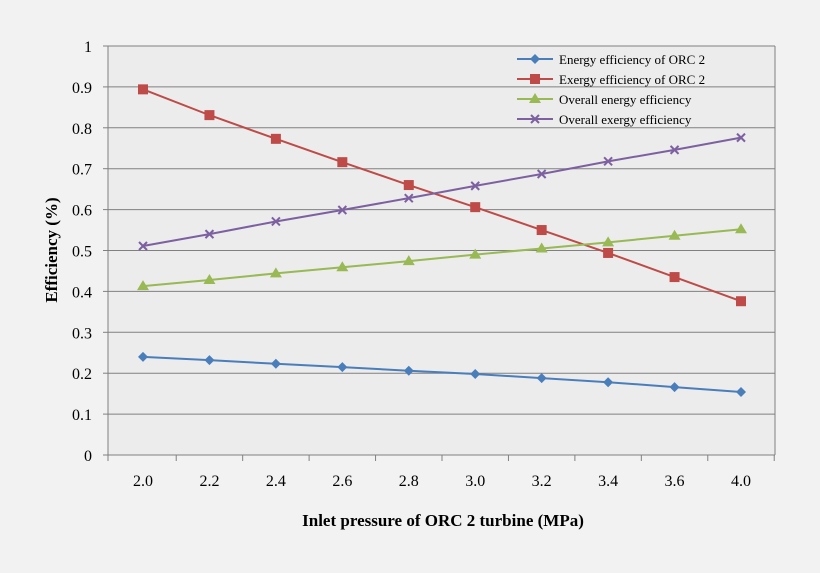  Describe the element at coordinates (276, 481) in the screenshot. I see `x-tick-label: 2.4` at that location.